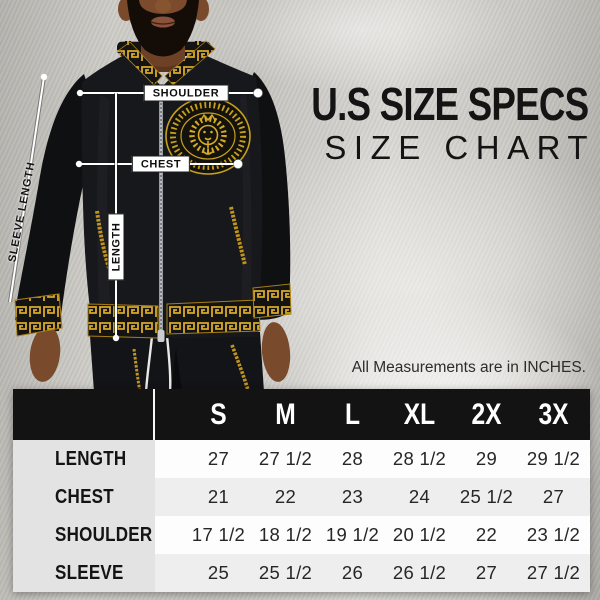 The width and height of the screenshot is (600, 600). What do you see at coordinates (186, 93) in the screenshot?
I see `shoulder-tag: SHOULDER` at bounding box center [186, 93].